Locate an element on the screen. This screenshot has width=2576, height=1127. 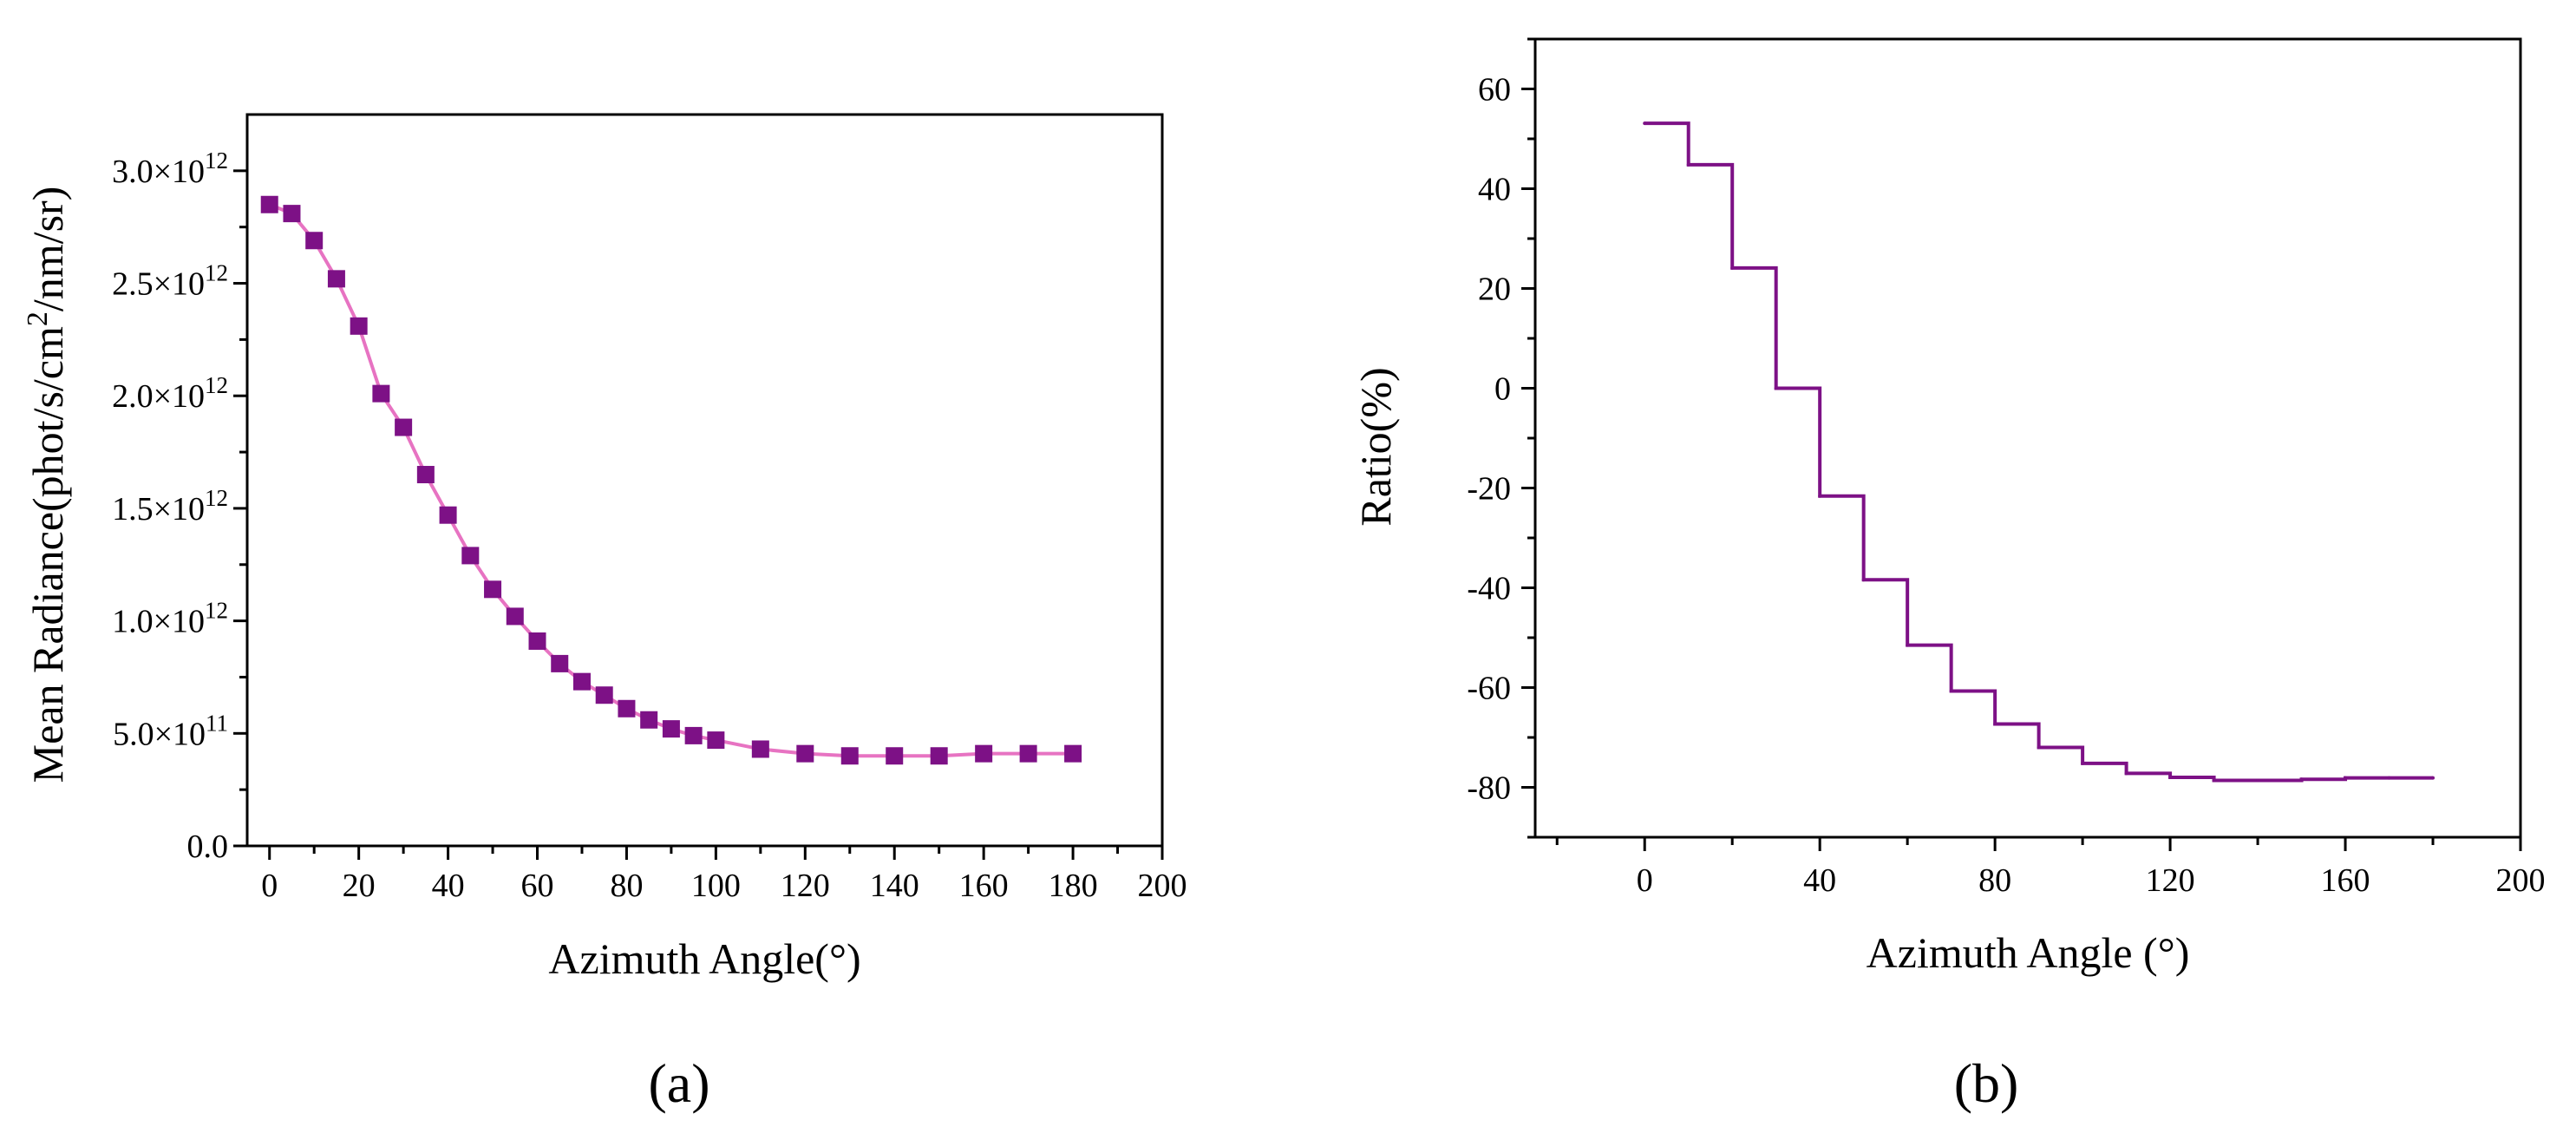
chart-a-x-tick-label: 40 is located at coordinates (448, 886).